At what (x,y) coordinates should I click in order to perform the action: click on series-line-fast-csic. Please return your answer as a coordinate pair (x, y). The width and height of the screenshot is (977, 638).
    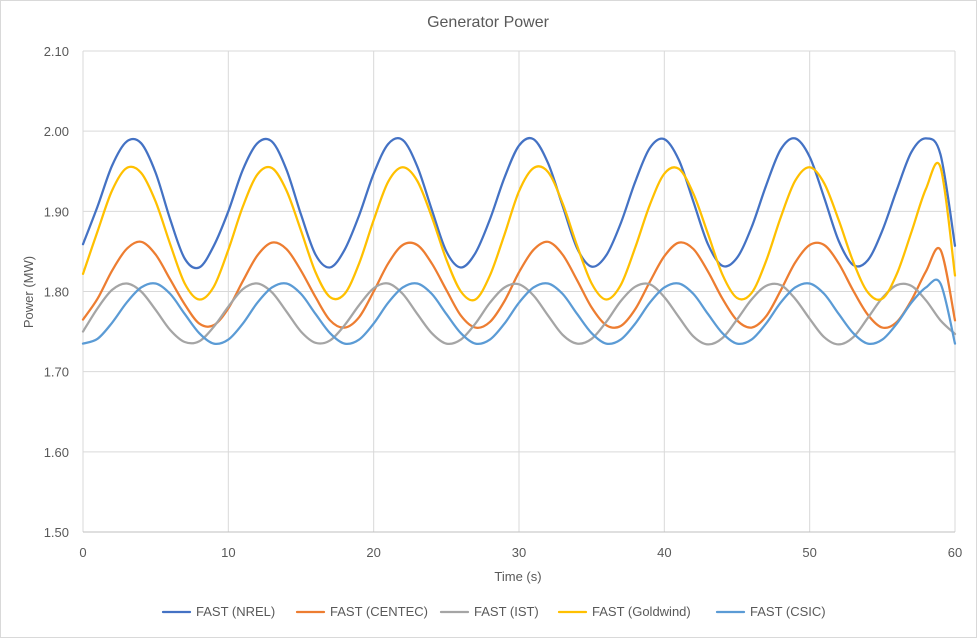
    Looking at the image, I should click on (519, 312).